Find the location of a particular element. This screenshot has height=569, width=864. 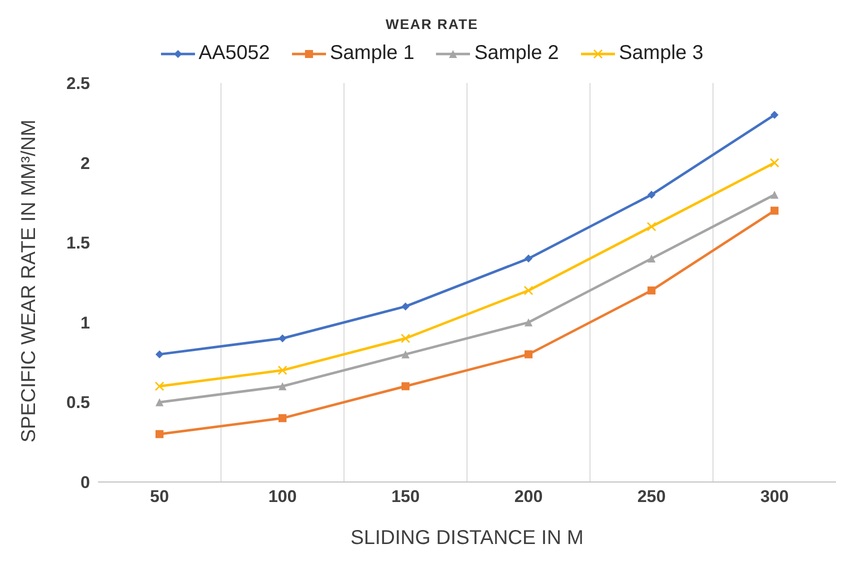

x-tick-label: 50 is located at coordinates (159, 496).